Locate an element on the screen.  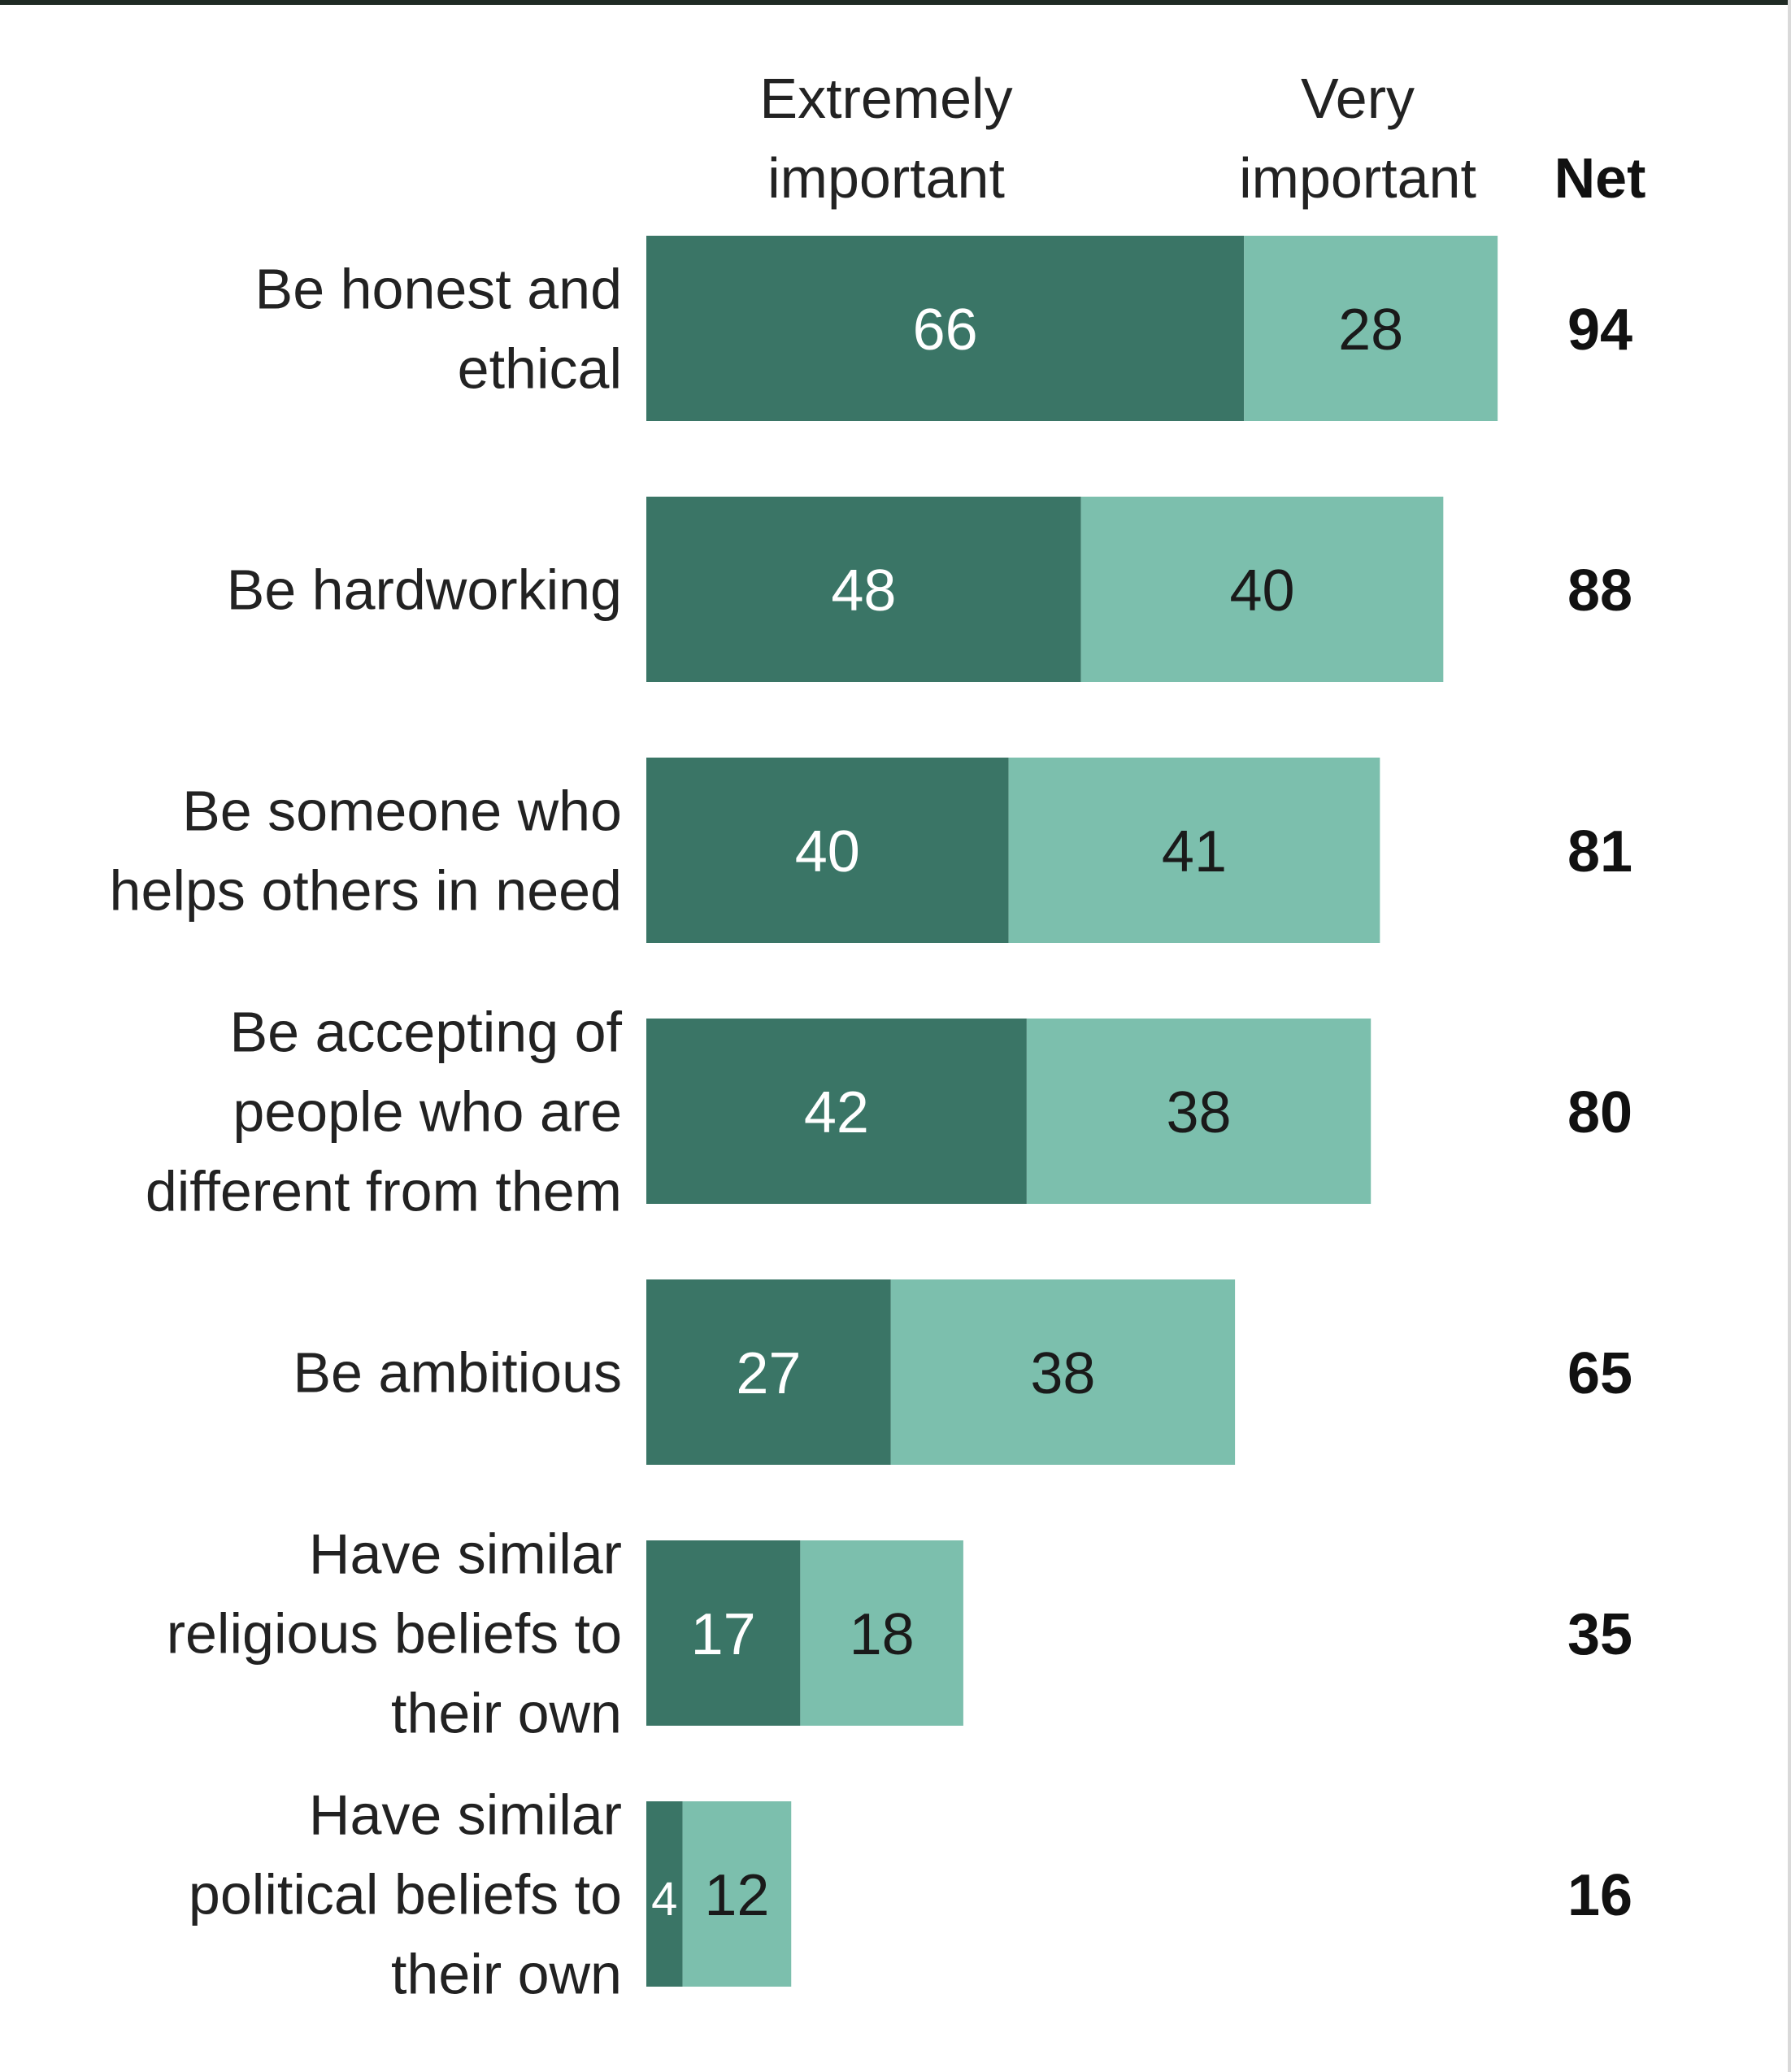
bar-value-label: 12 is located at coordinates (736, 1895).